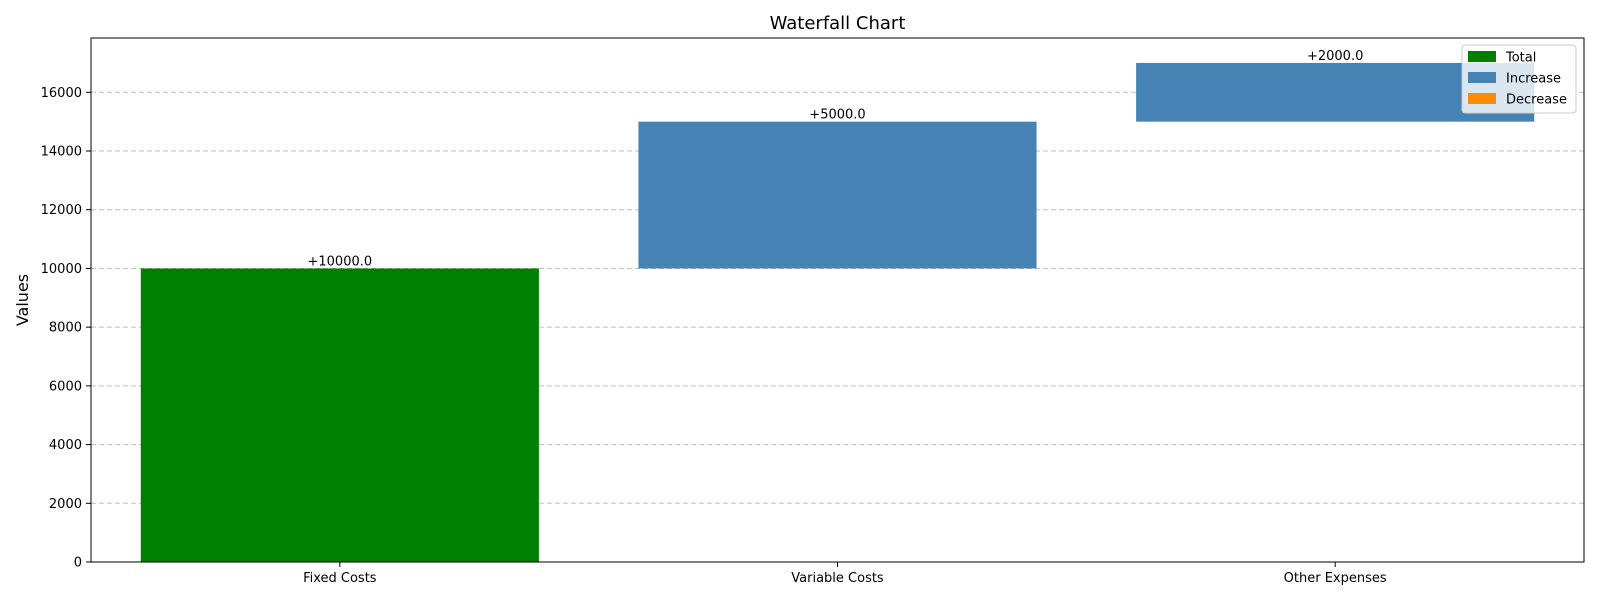 This screenshot has width=1600, height=600. Describe the element at coordinates (1482, 77) in the screenshot. I see `legend-swatch-increase` at that location.